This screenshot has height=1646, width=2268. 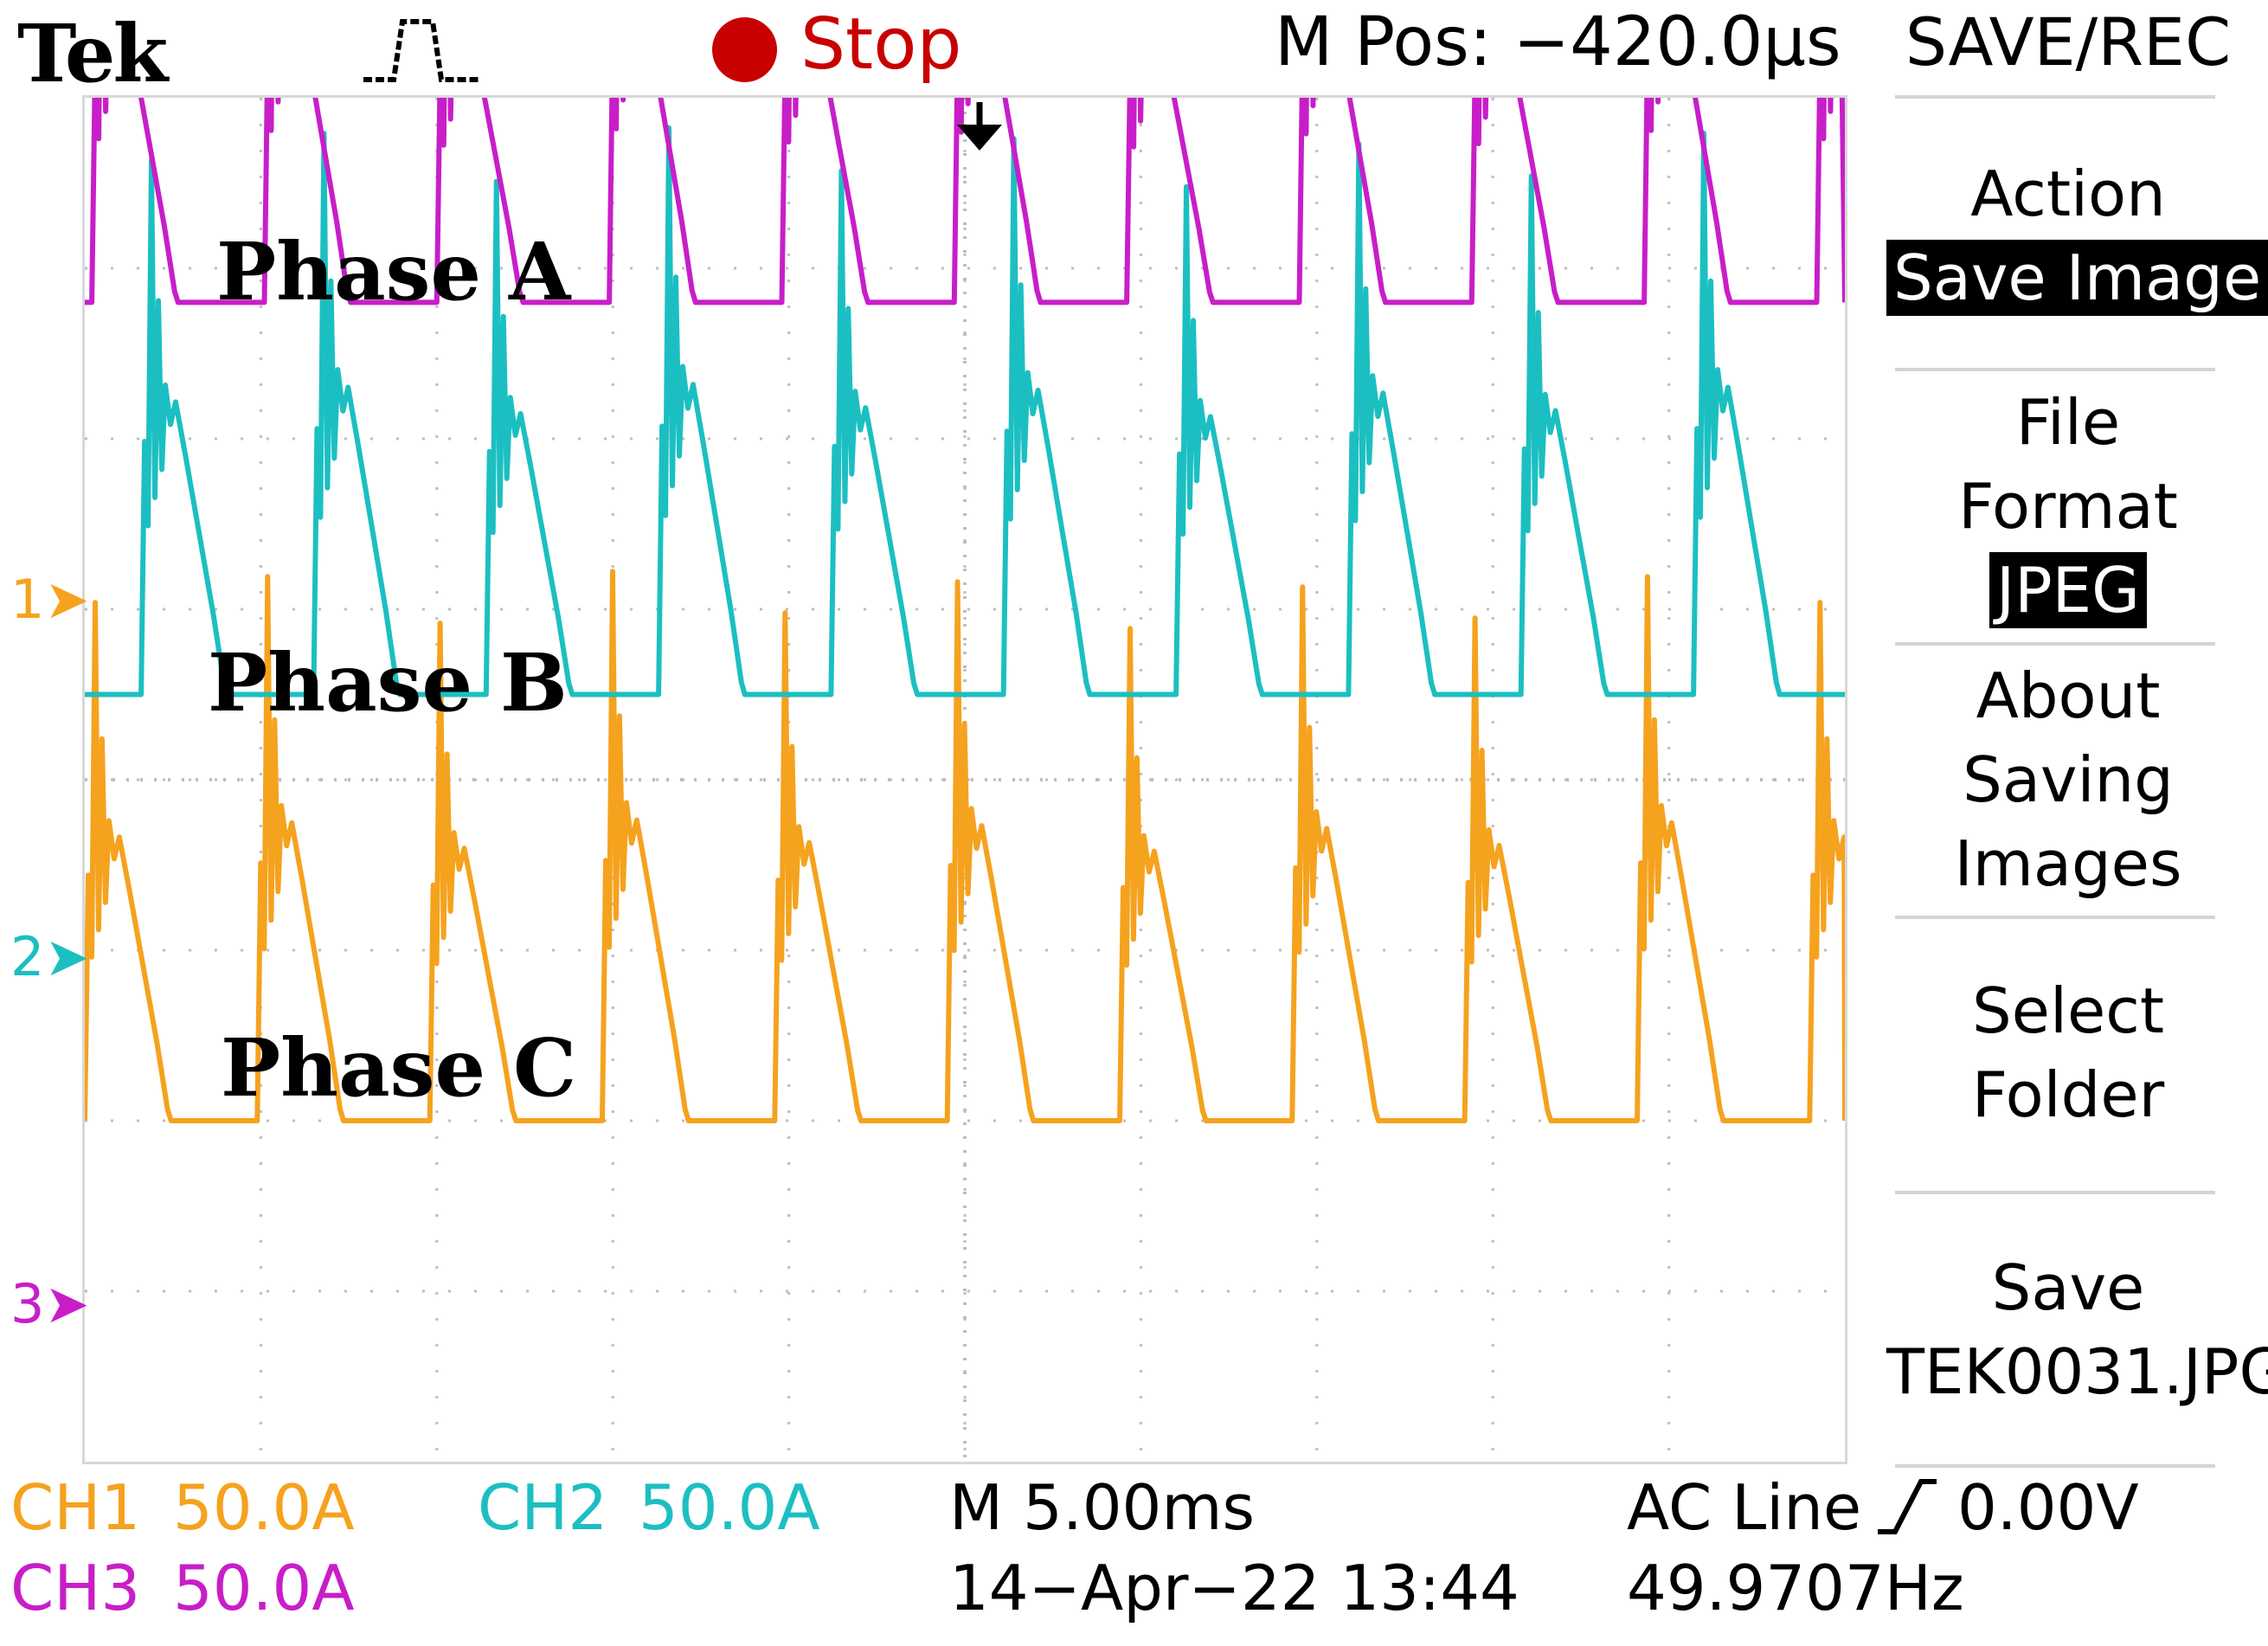 I want to click on ch1-label: CH1, so click(x=75, y=1507).